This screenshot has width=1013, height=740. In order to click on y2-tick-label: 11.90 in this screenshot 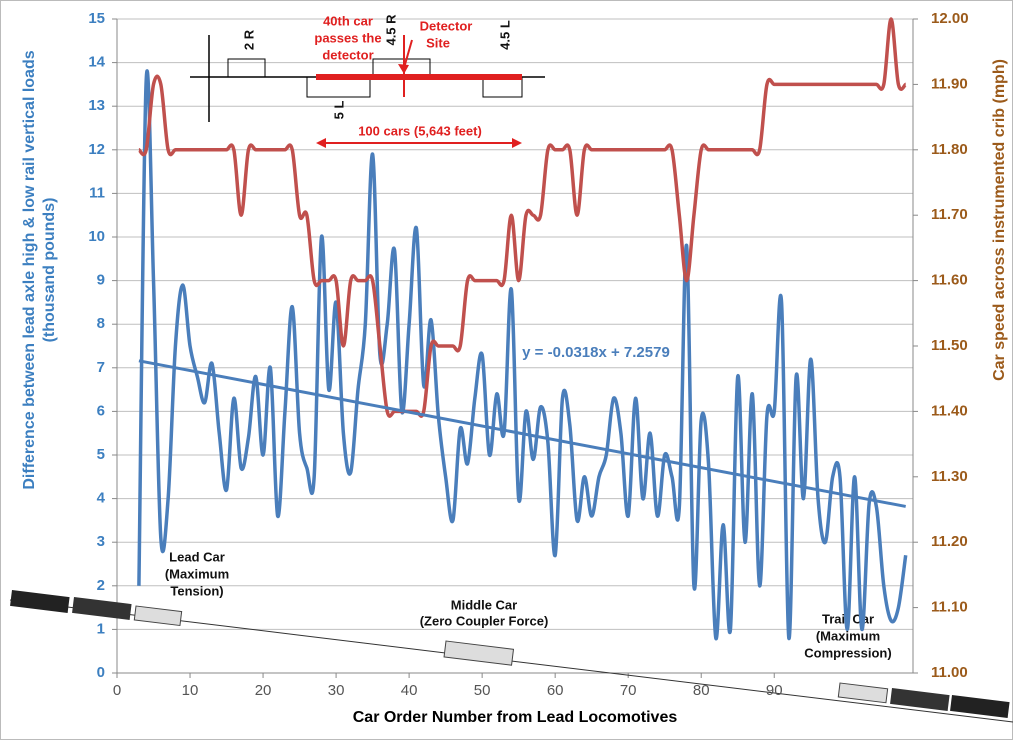, I will do `click(949, 83)`.